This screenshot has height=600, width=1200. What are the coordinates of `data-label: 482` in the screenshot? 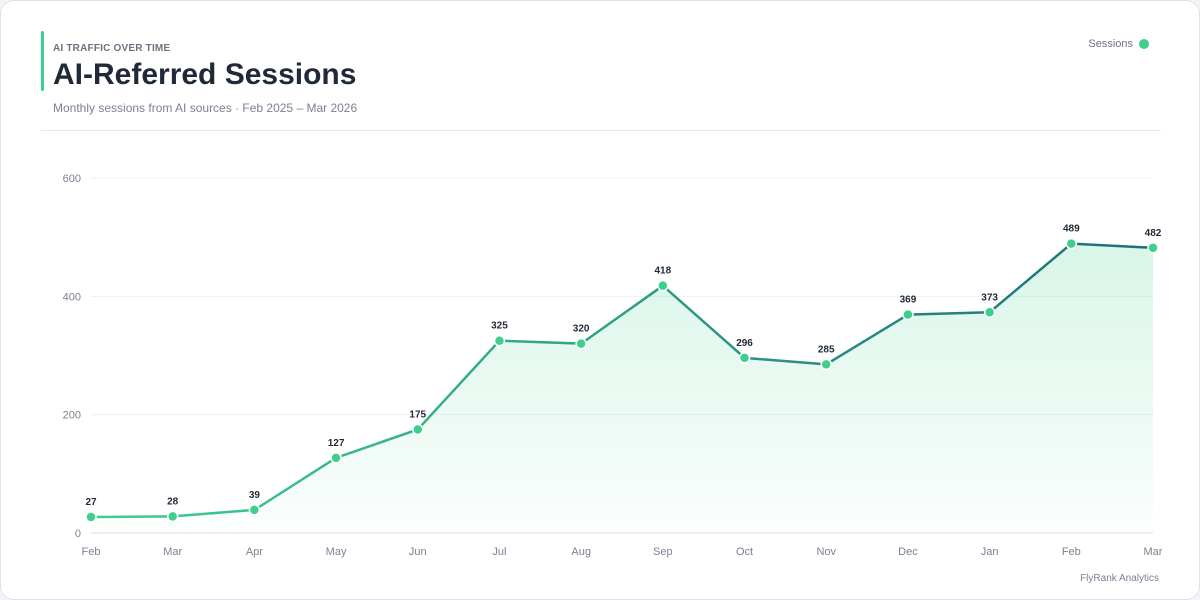 It's located at (1153, 233).